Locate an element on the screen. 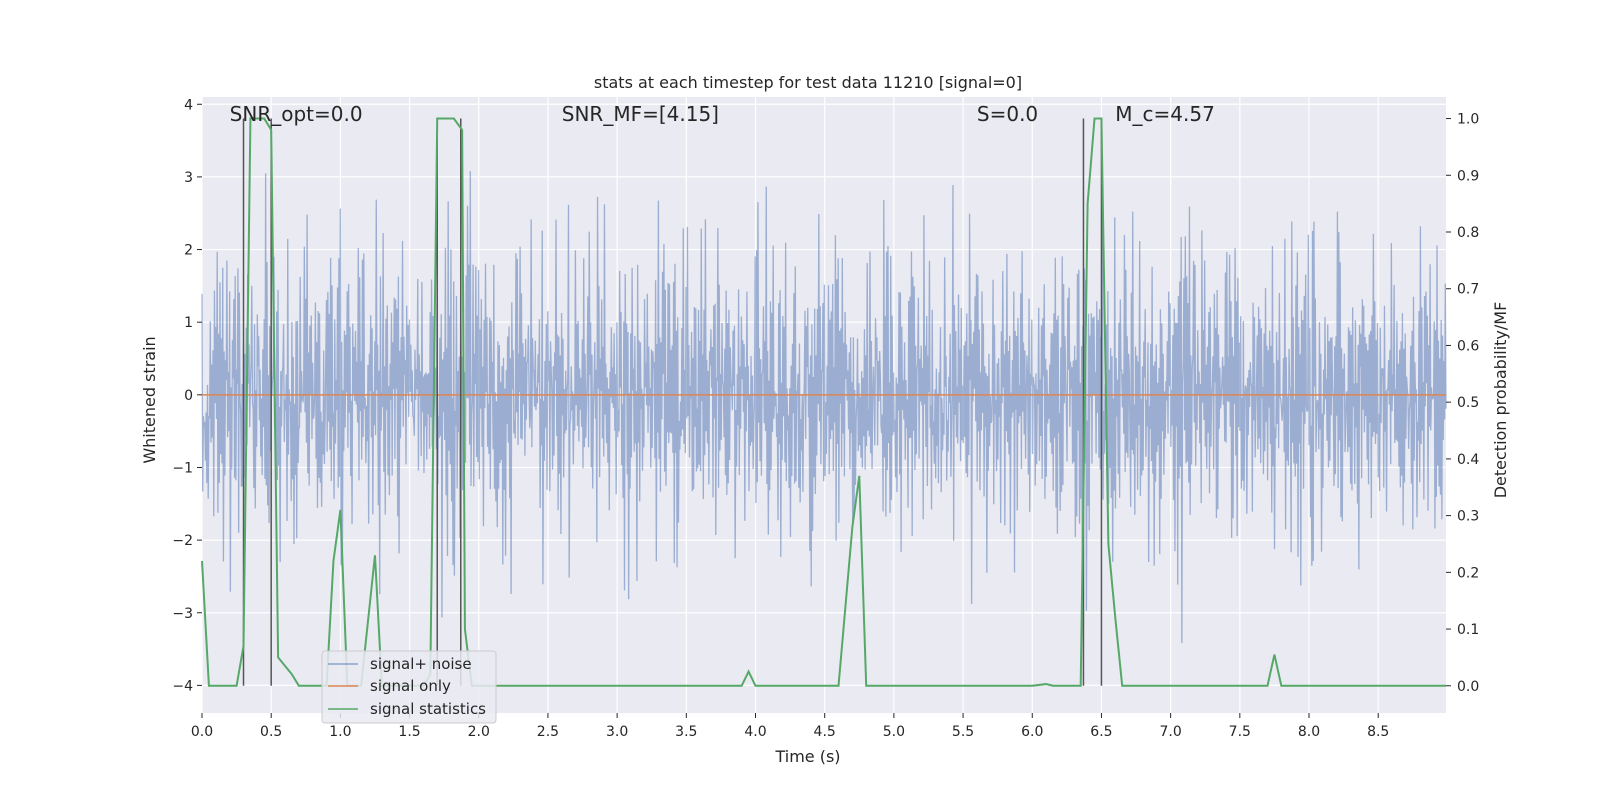 The image size is (1600, 800). y-tick-label: −1 is located at coordinates (182, 468).